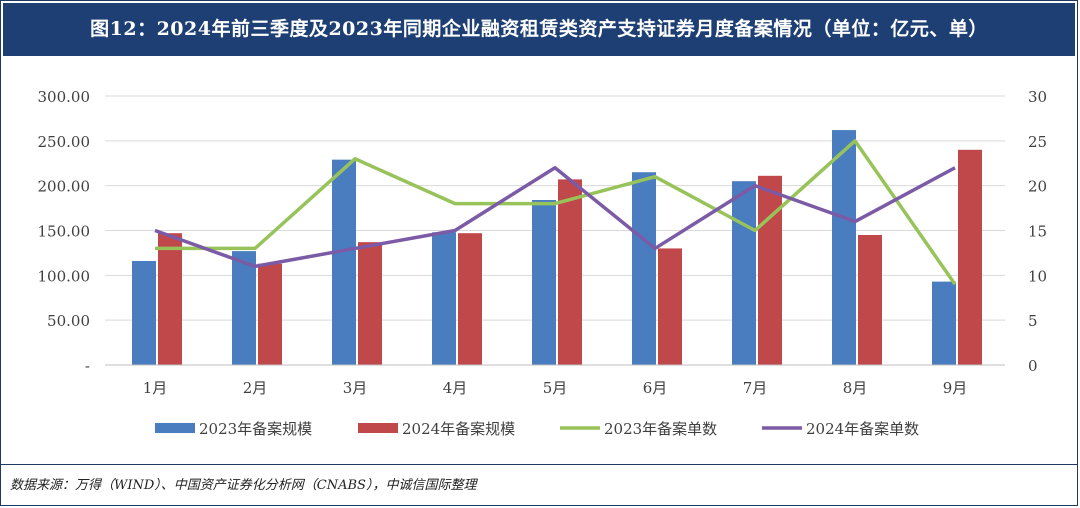 The width and height of the screenshot is (1080, 508). Describe the element at coordinates (555, 388) in the screenshot. I see `x-axis-category-label: 5月` at that location.